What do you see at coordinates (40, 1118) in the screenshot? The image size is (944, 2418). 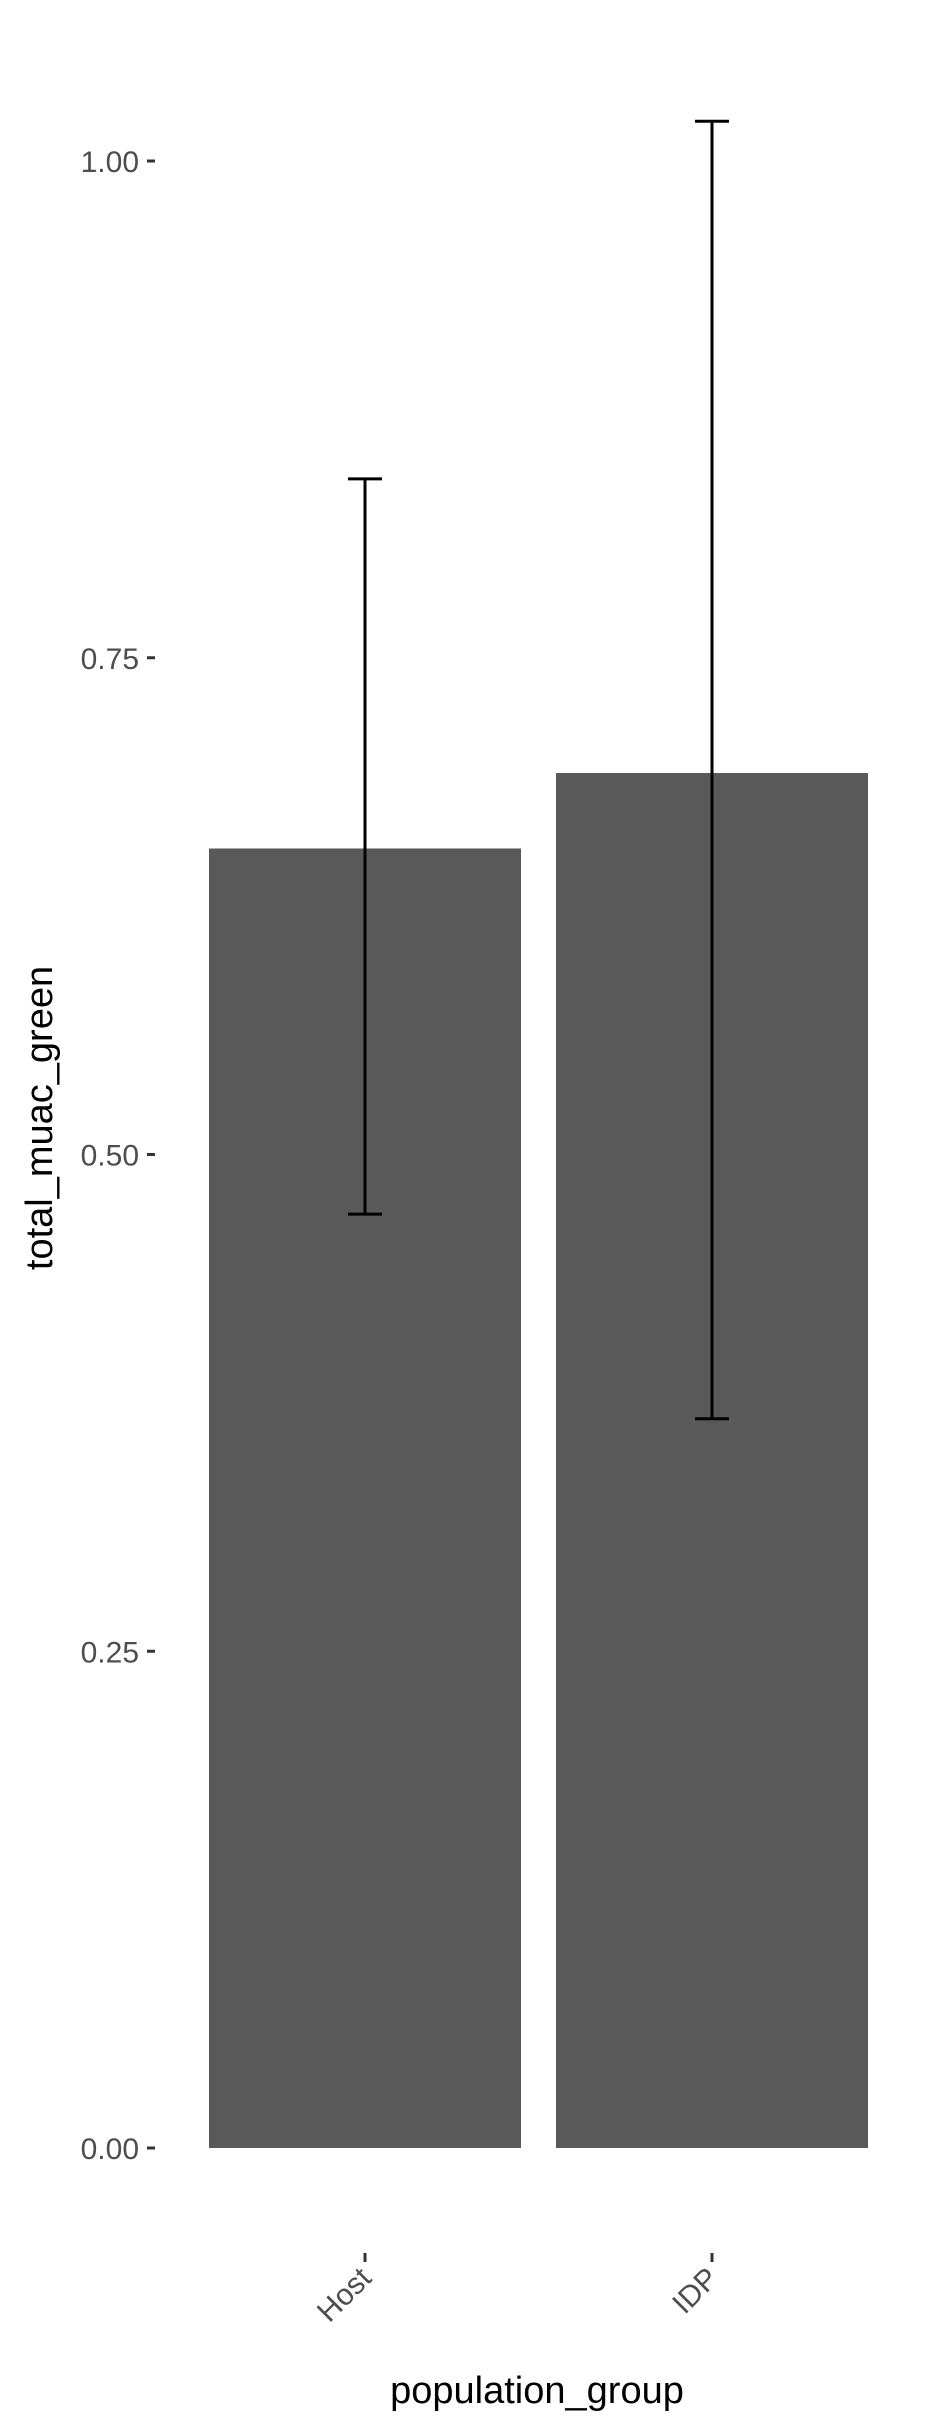 I see `y-axis-title: total_muac_green` at bounding box center [40, 1118].